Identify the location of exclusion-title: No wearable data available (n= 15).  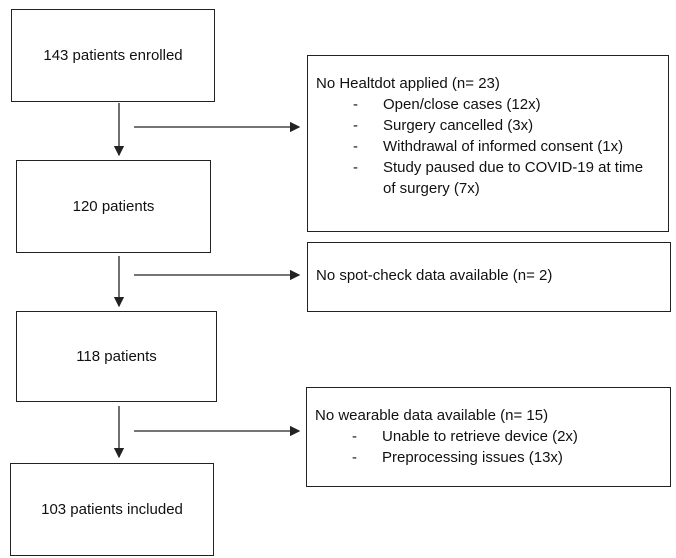
(432, 415).